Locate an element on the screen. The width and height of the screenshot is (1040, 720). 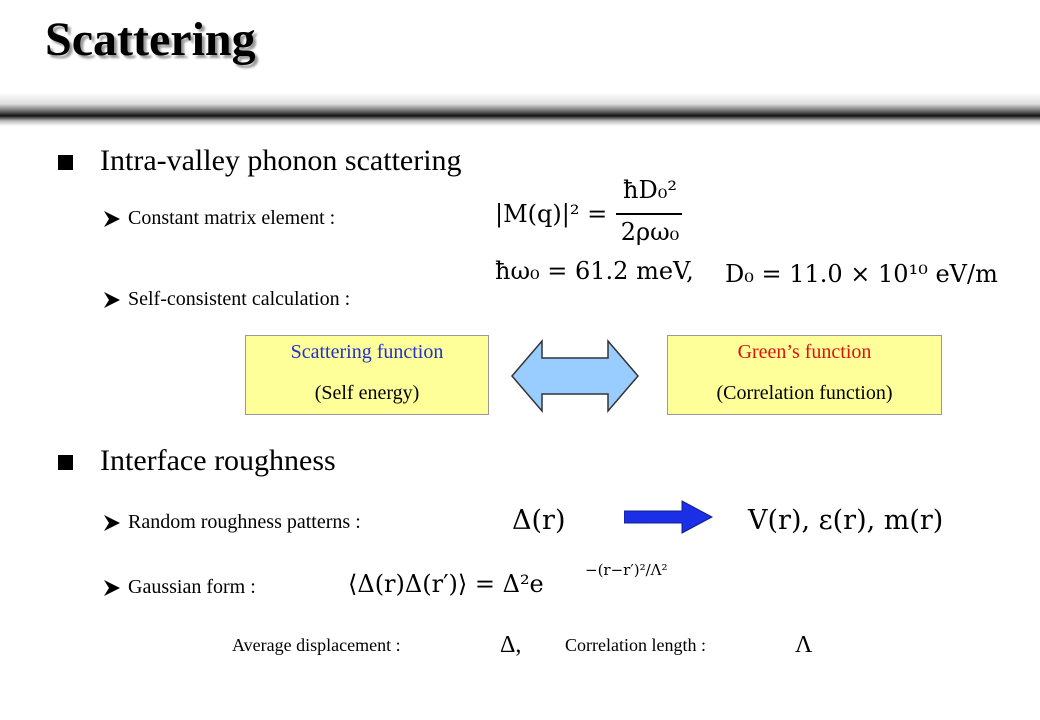
equation: |M(q)|² = is located at coordinates (551, 214).